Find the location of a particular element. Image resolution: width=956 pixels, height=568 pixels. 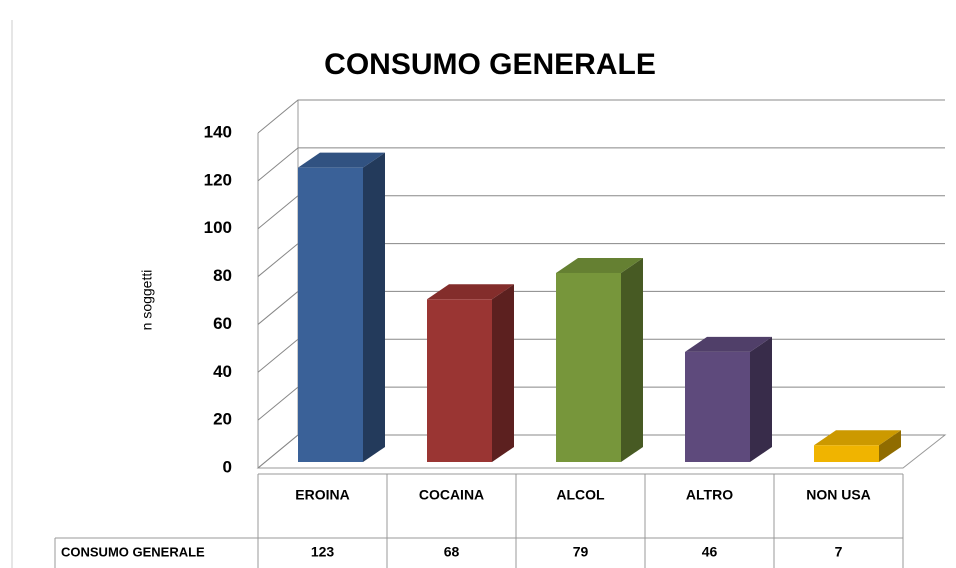

y-tick-label: 20 is located at coordinates (222, 419).